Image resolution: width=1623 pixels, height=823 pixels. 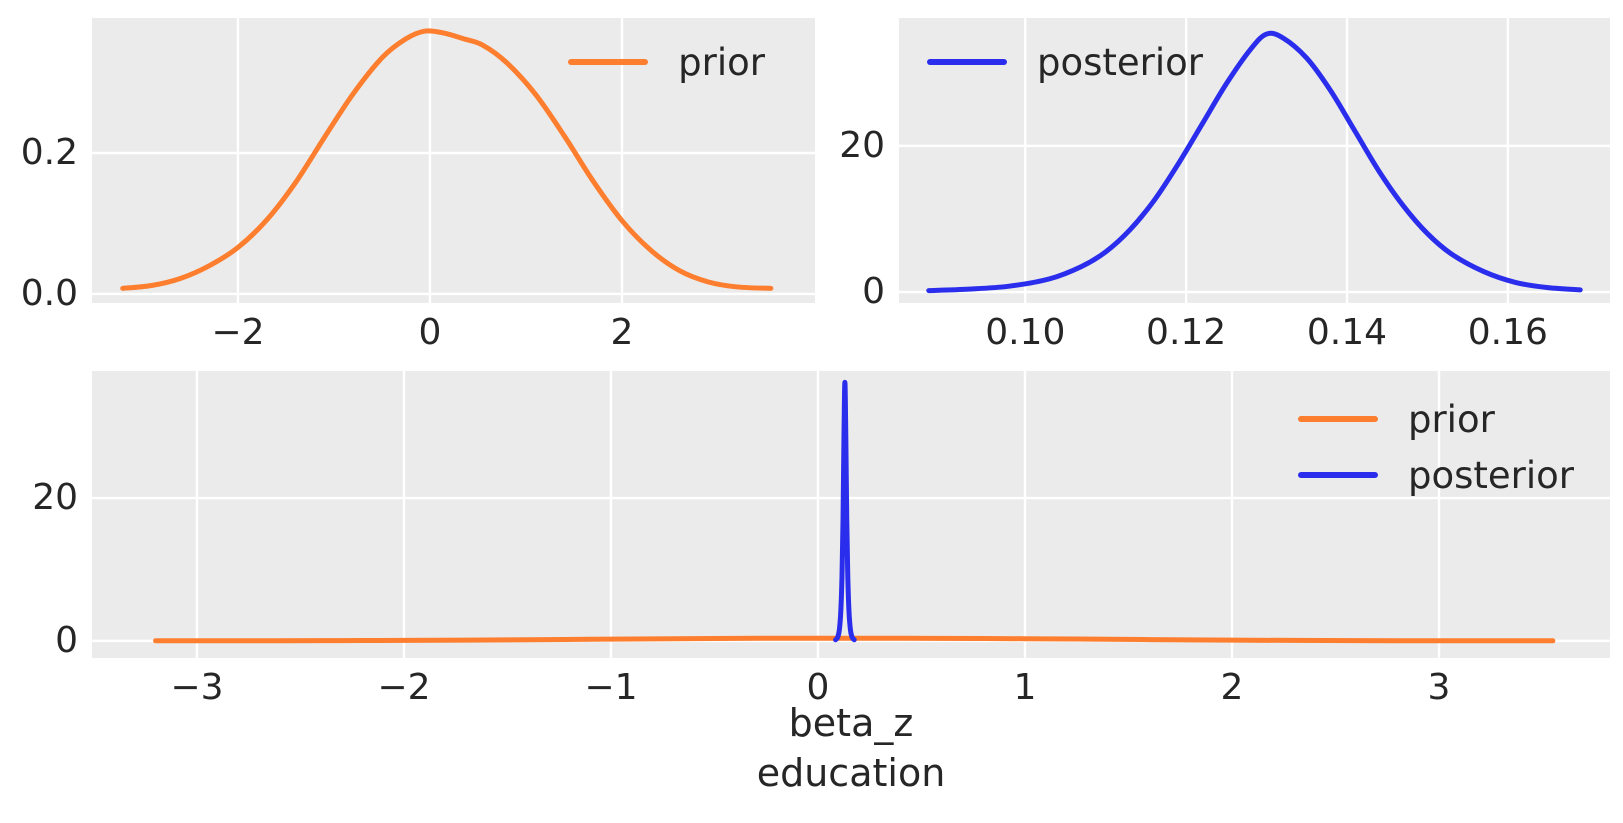 I want to click on y-tick-label: 0.0, so click(x=49, y=293).